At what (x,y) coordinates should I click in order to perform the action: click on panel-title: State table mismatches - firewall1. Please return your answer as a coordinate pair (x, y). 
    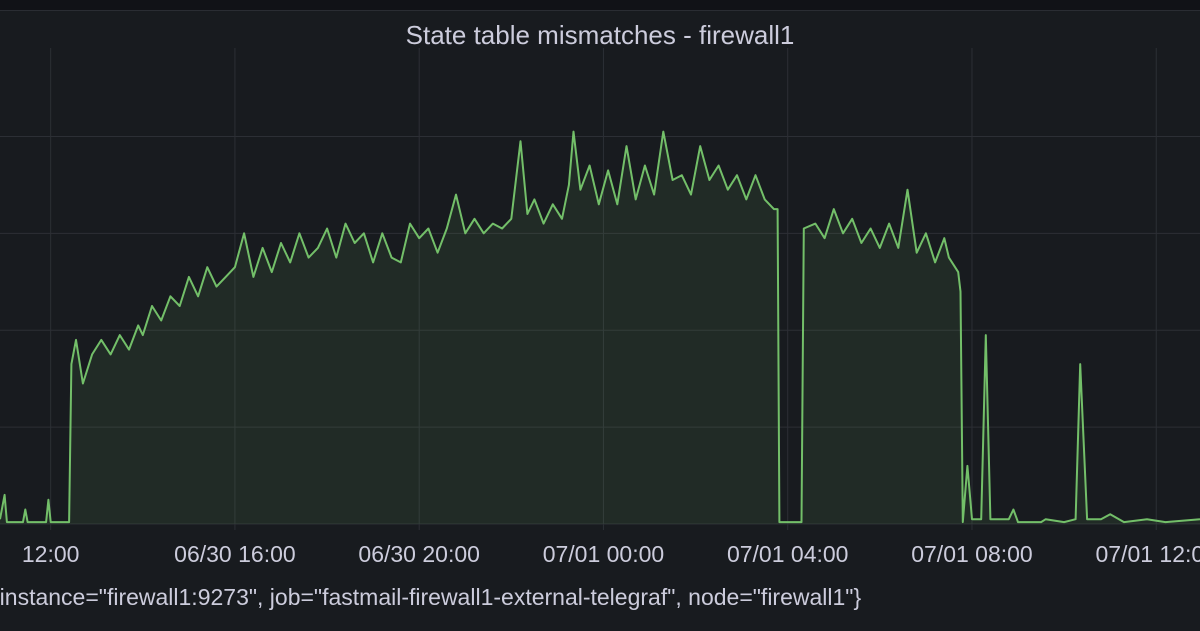
    Looking at the image, I should click on (600, 35).